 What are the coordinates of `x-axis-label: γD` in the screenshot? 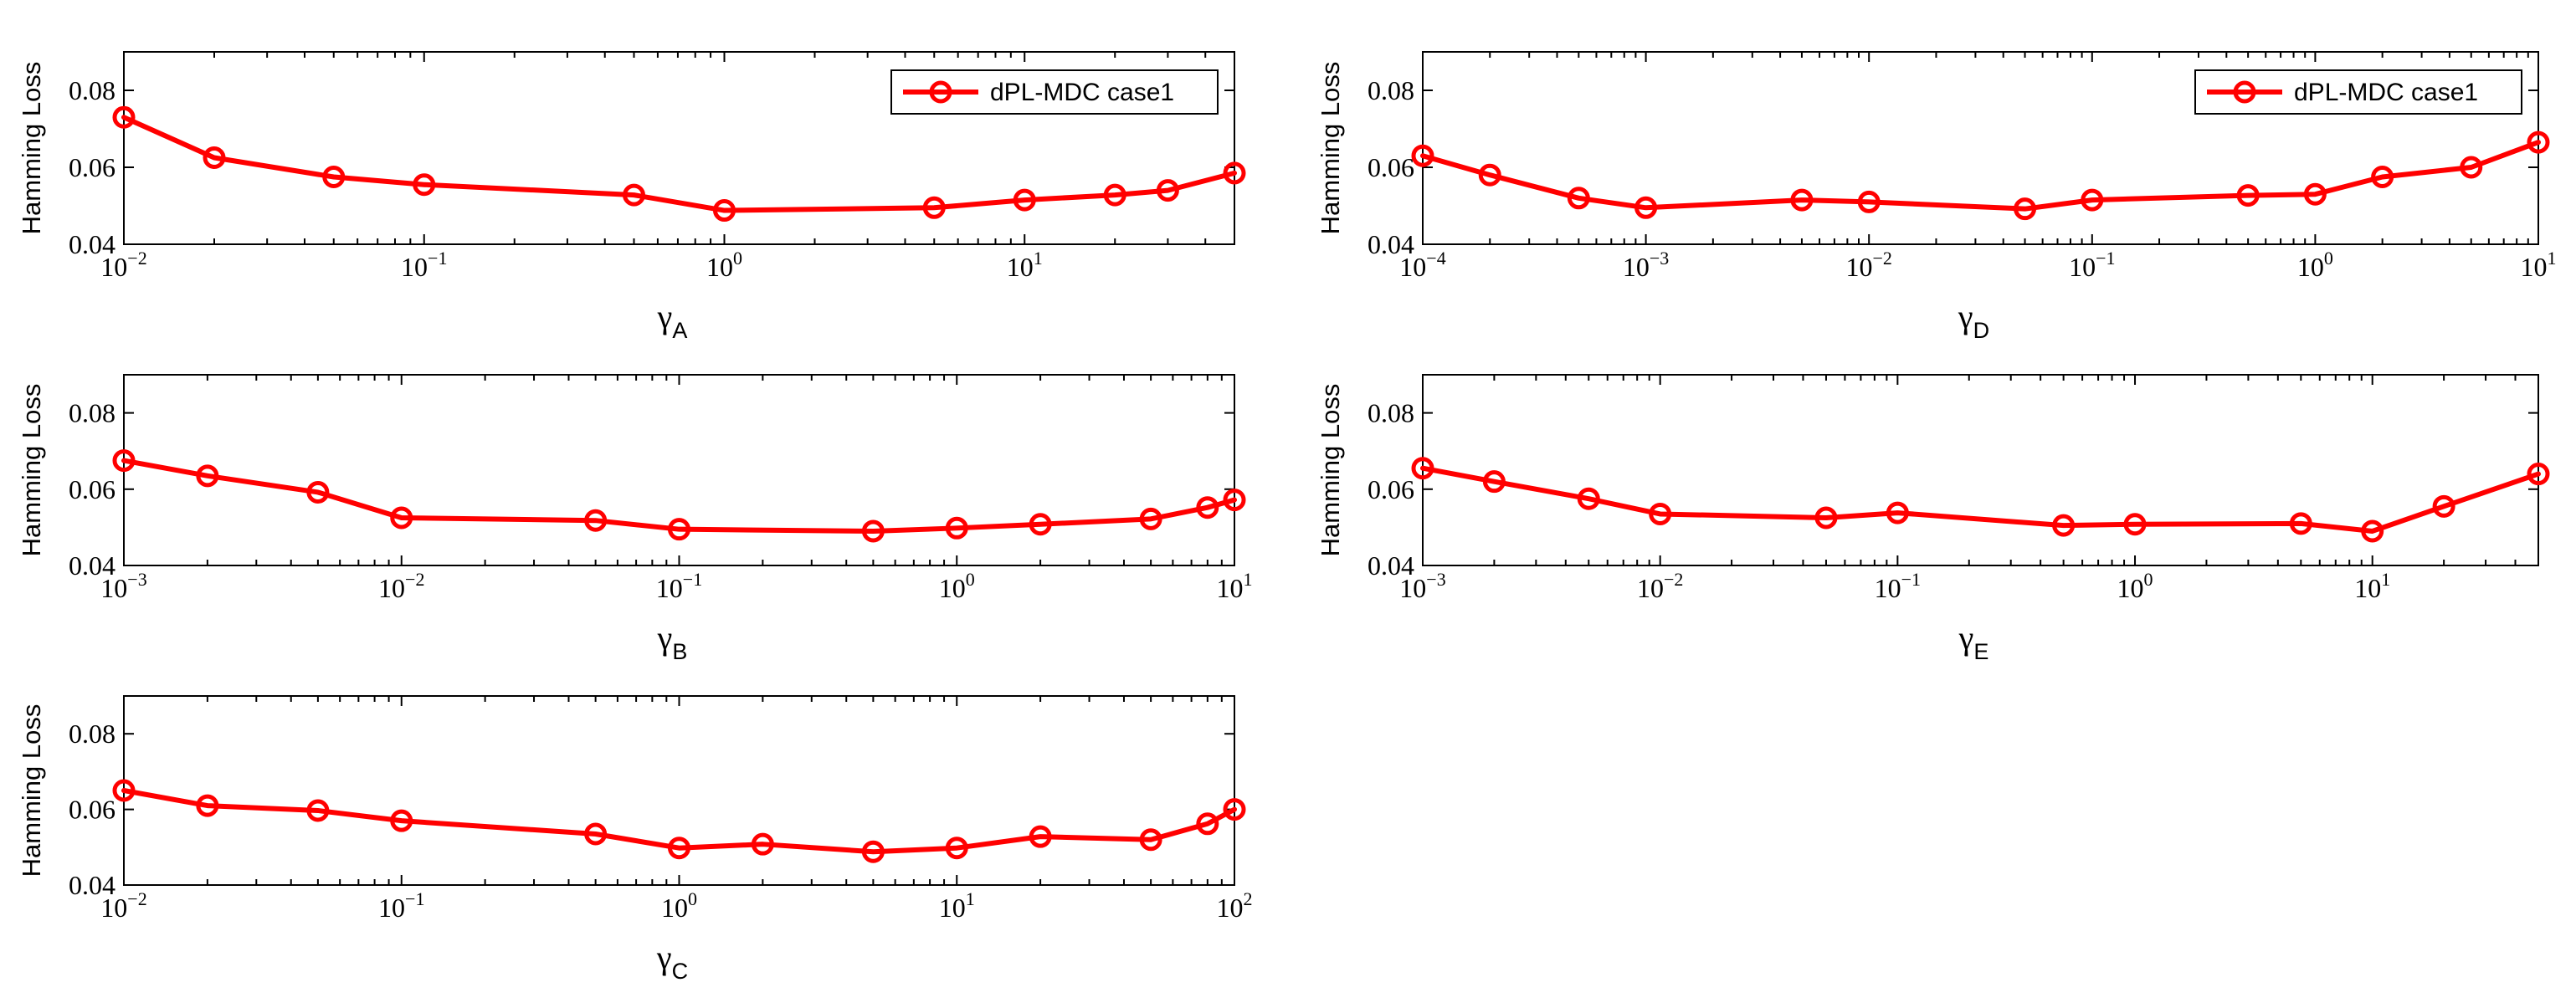 It's located at (1973, 320).